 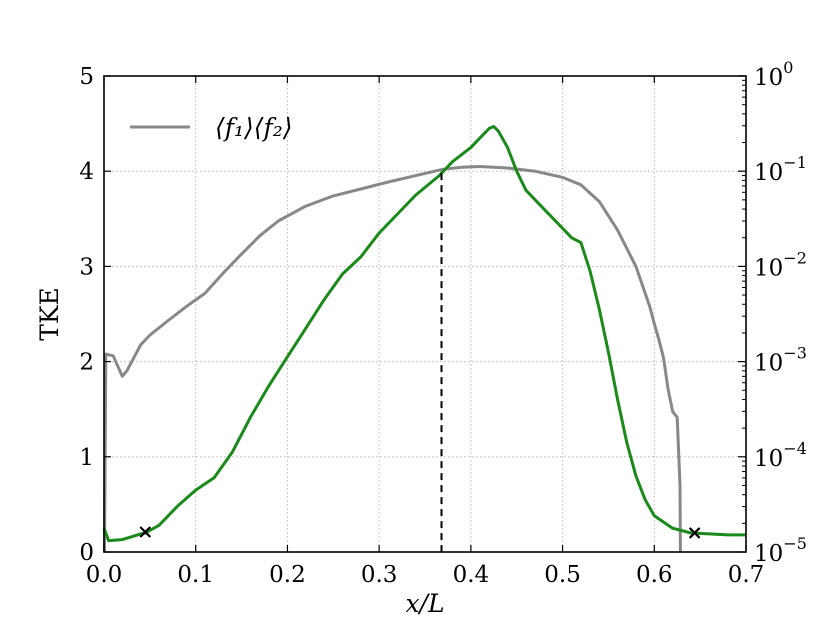 I want to click on y2-tick-label: 10⁻⁴, so click(x=780, y=455).